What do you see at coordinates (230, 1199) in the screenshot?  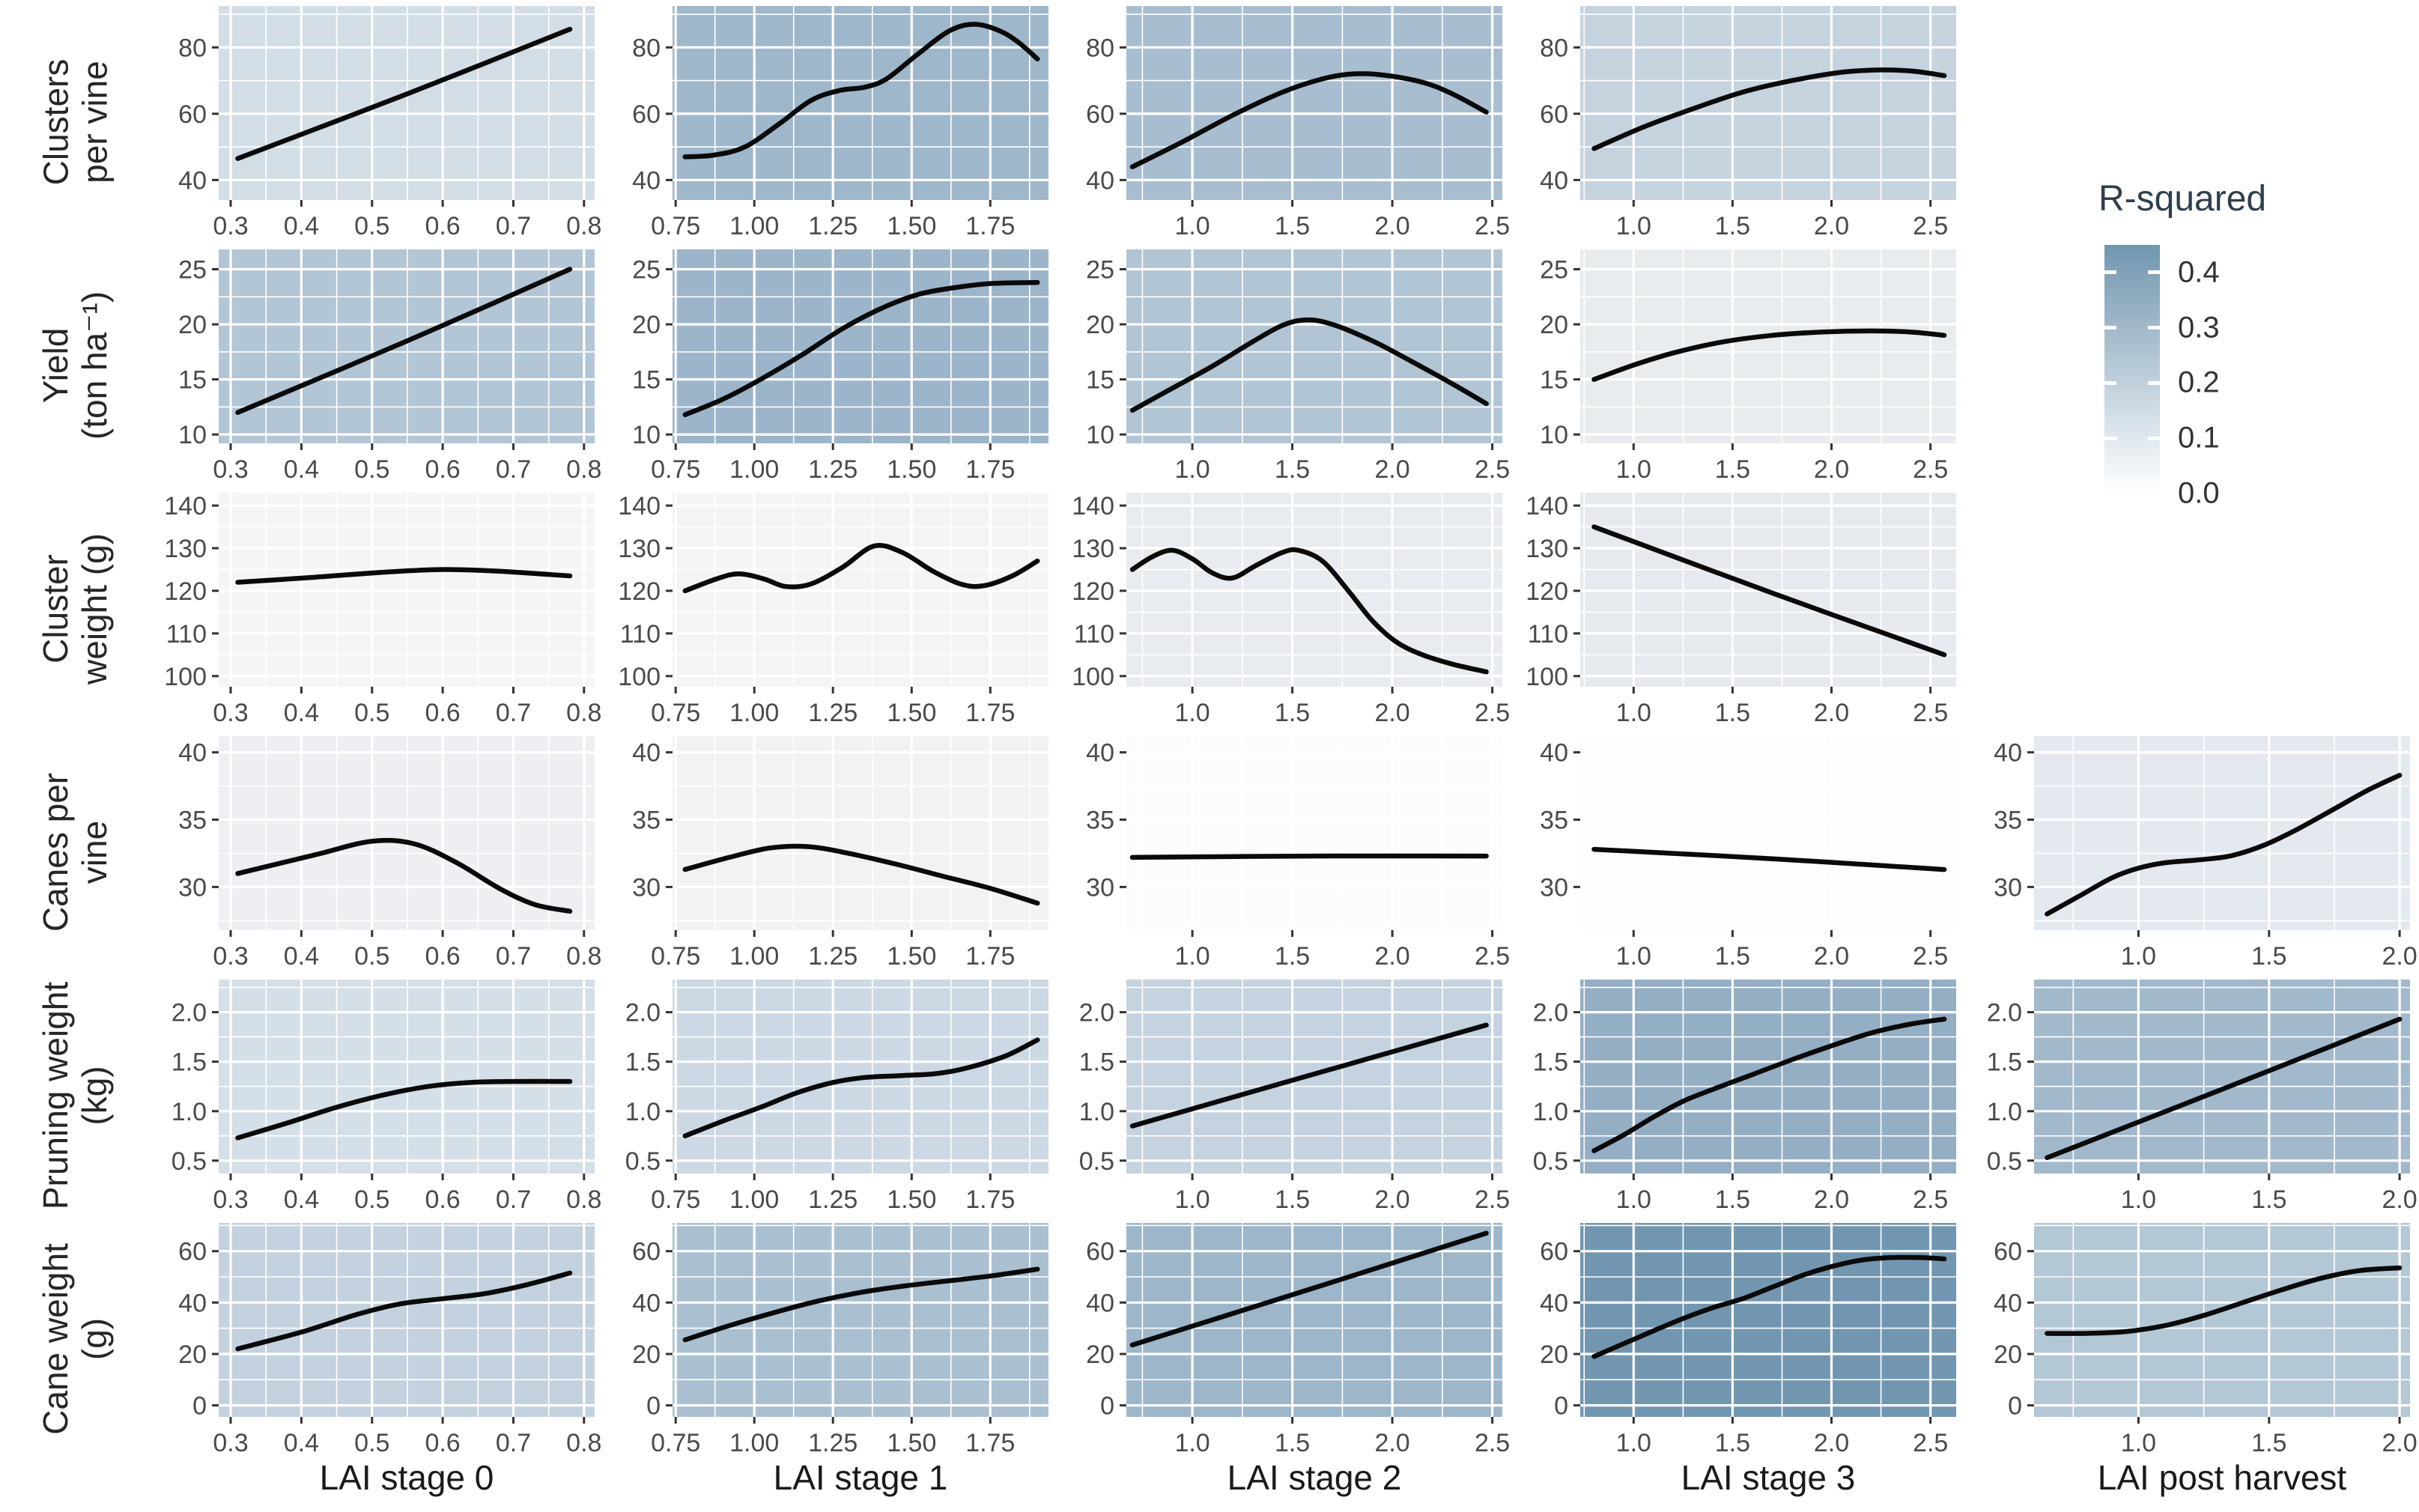 I see `svg-text: 0.3` at bounding box center [230, 1199].